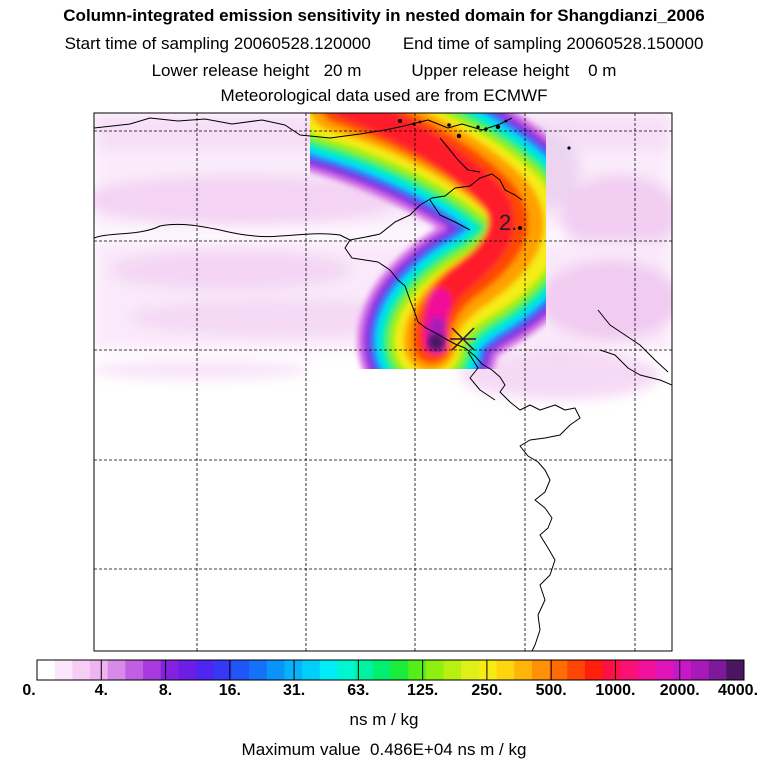 The height and width of the screenshot is (768, 768). I want to click on end-time: End time of sampling 20060528.150000, so click(553, 43).